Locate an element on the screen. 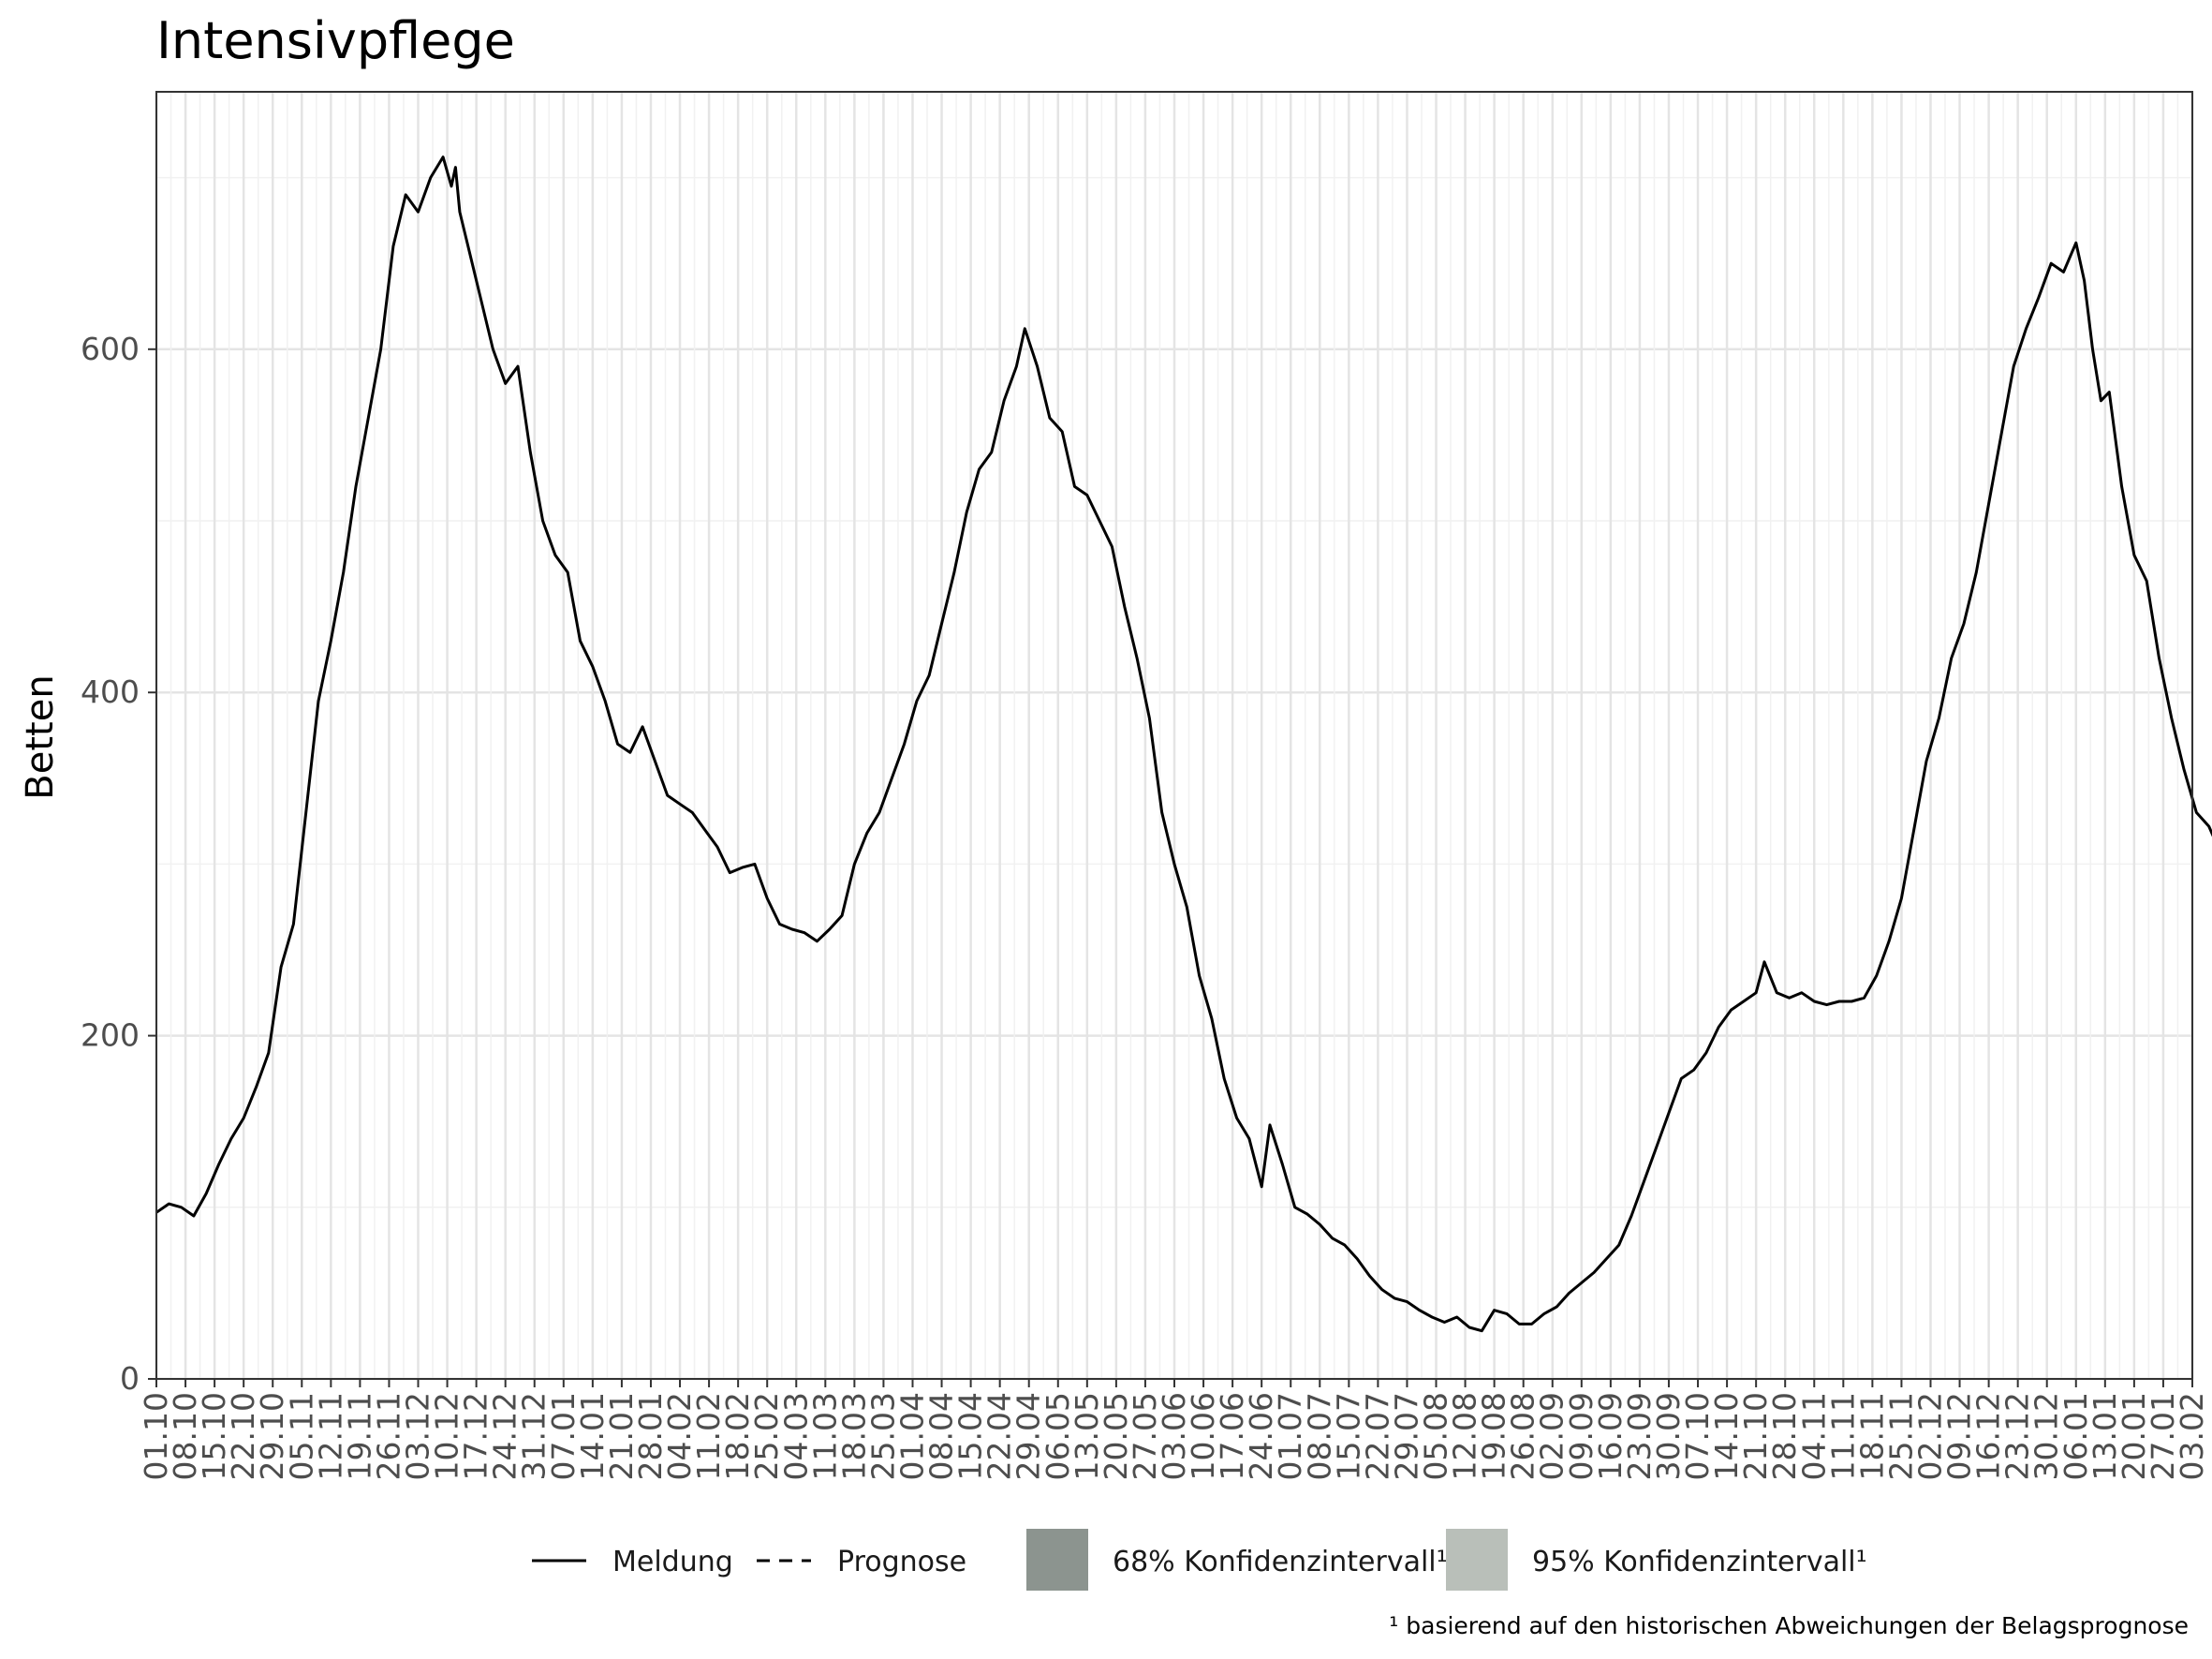 The image size is (2212, 1659). x-tick-label: 04.11 is located at coordinates (1814, 1436).